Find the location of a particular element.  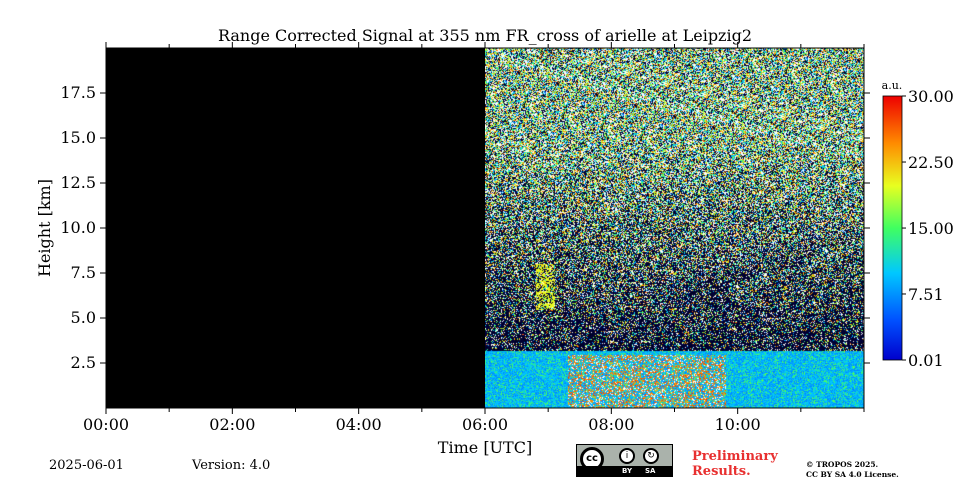

x-tick-label: 00:00 is located at coordinates (106, 424).